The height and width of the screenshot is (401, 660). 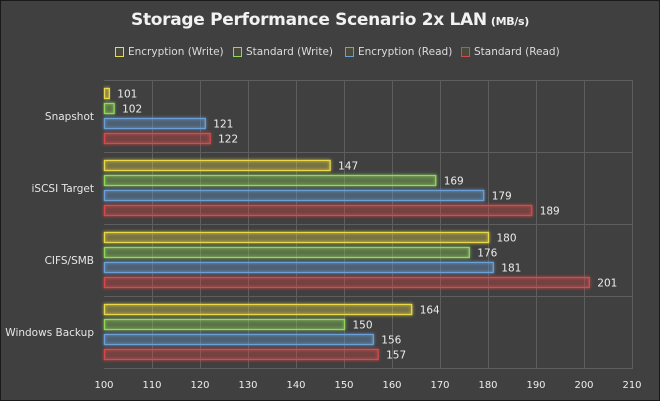 What do you see at coordinates (127, 95) in the screenshot?
I see `value-label: 101` at bounding box center [127, 95].